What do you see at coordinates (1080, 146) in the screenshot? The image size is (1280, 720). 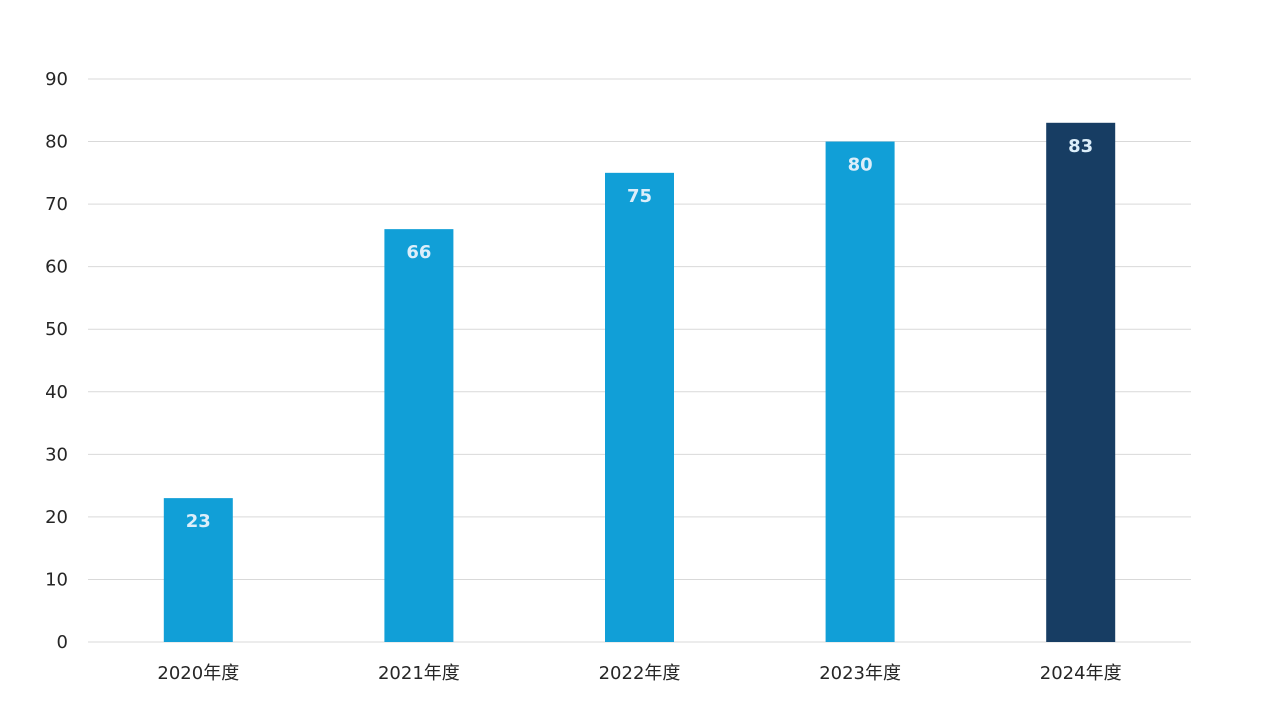 I see `data-label: 83` at bounding box center [1080, 146].